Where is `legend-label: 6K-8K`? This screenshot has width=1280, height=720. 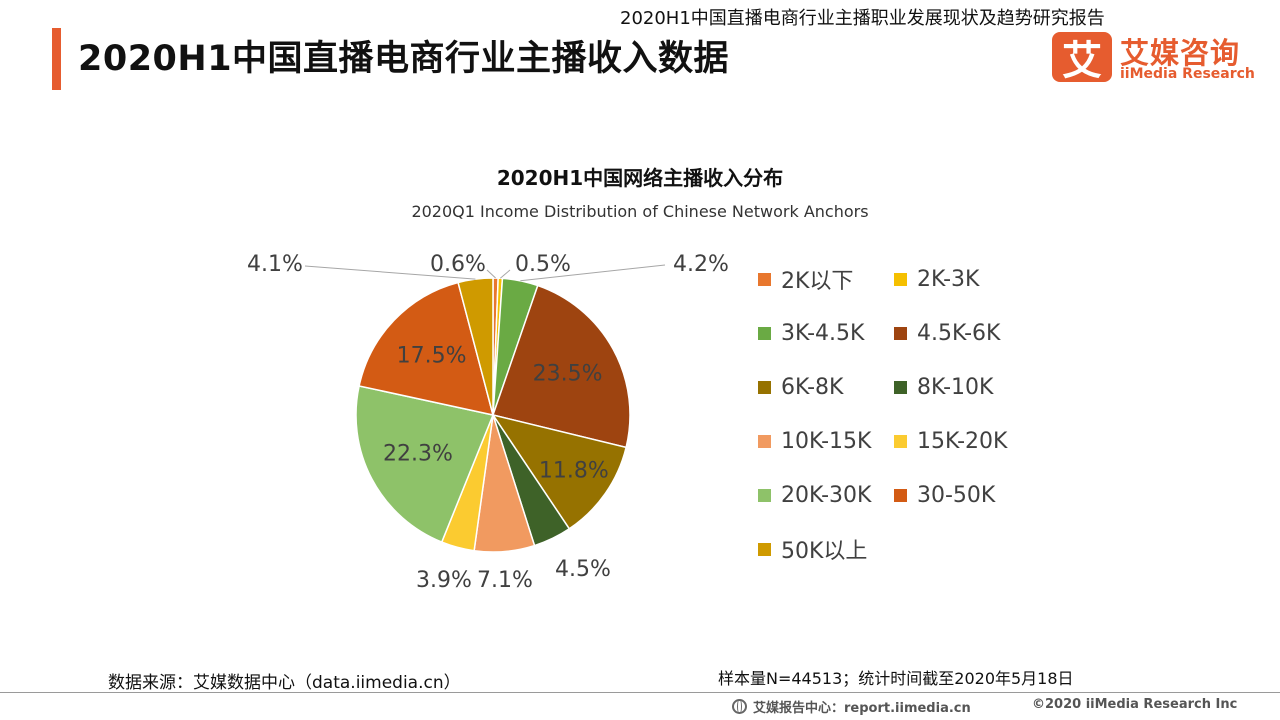 legend-label: 6K-8K is located at coordinates (812, 387).